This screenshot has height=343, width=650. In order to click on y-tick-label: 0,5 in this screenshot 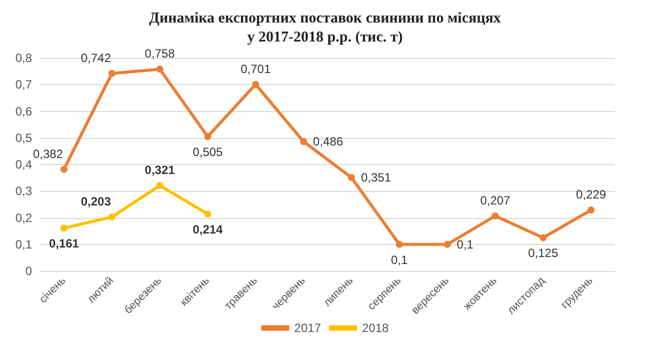, I will do `click(23, 137)`.